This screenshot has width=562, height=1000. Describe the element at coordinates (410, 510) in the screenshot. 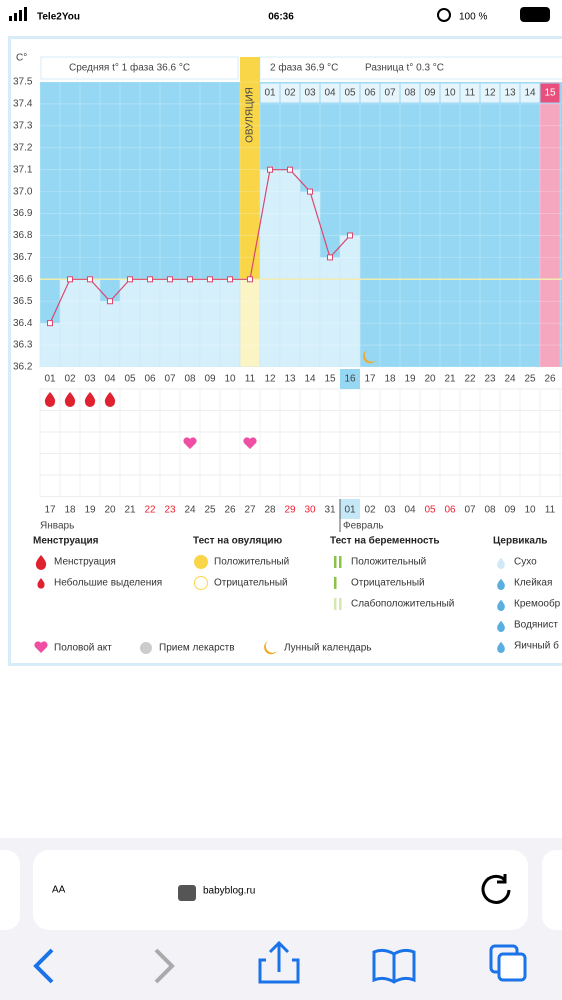

I see `date-label: 04` at that location.